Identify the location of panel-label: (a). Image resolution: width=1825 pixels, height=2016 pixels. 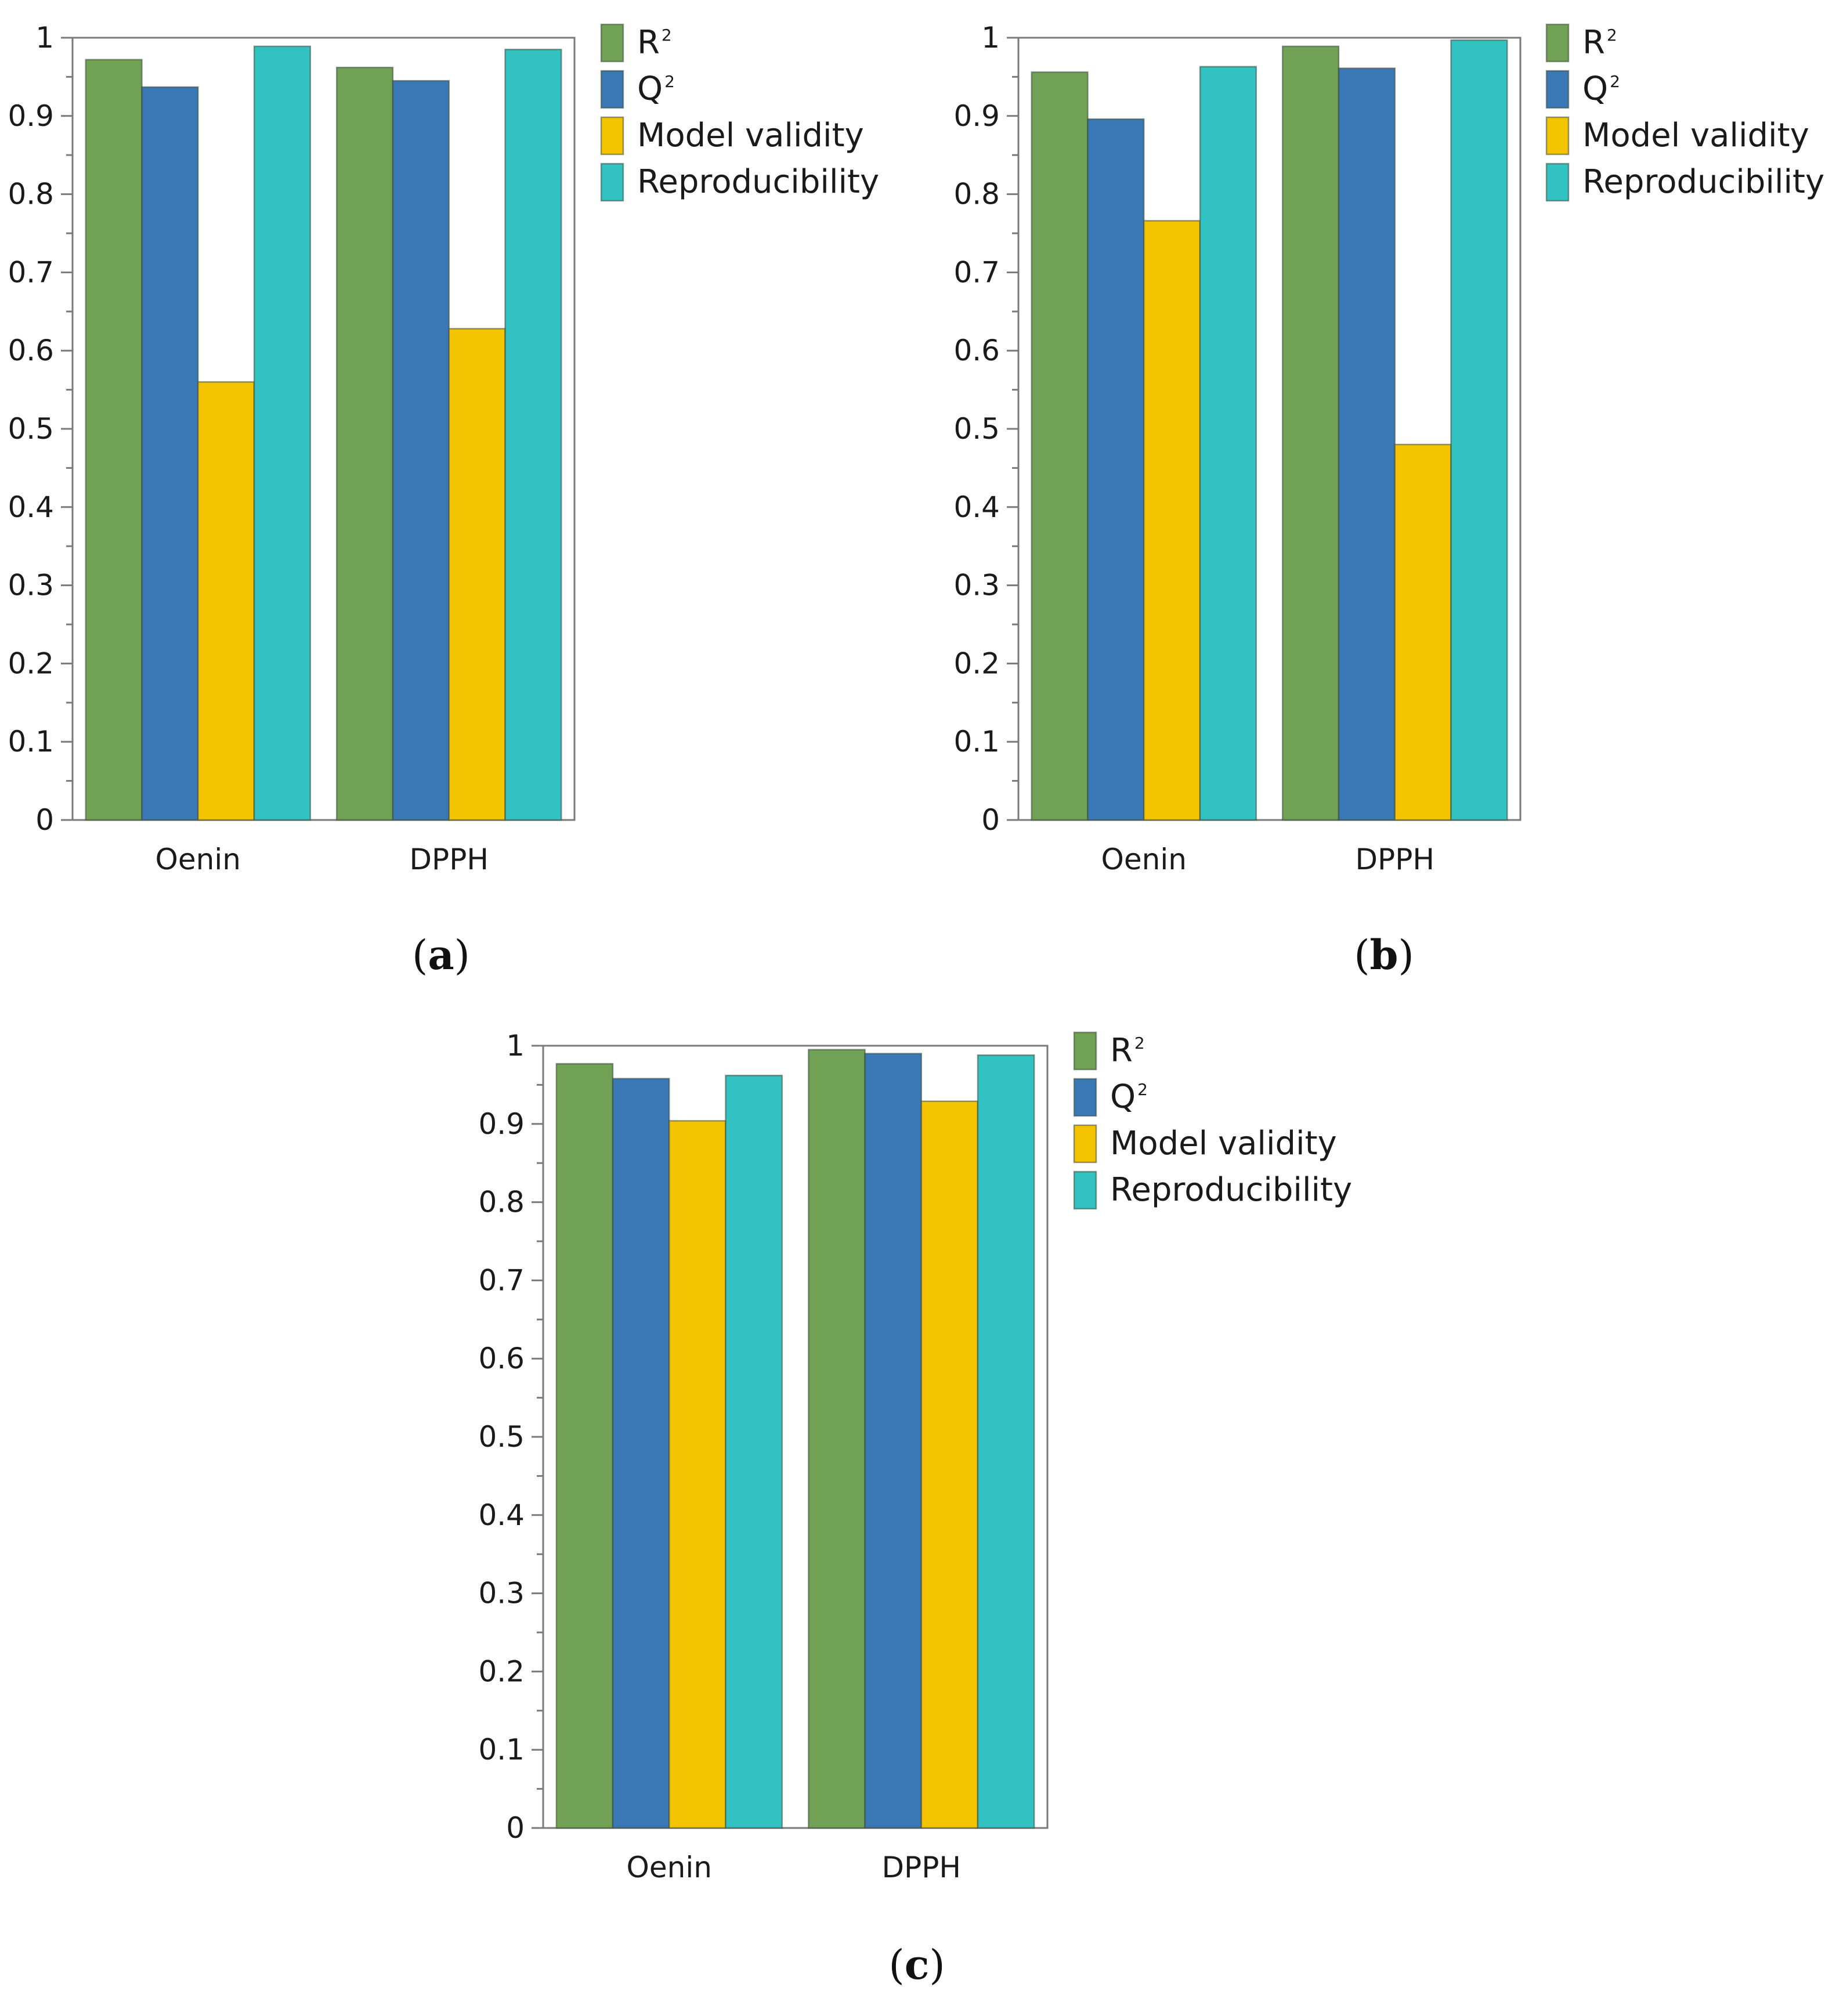
(441, 955).